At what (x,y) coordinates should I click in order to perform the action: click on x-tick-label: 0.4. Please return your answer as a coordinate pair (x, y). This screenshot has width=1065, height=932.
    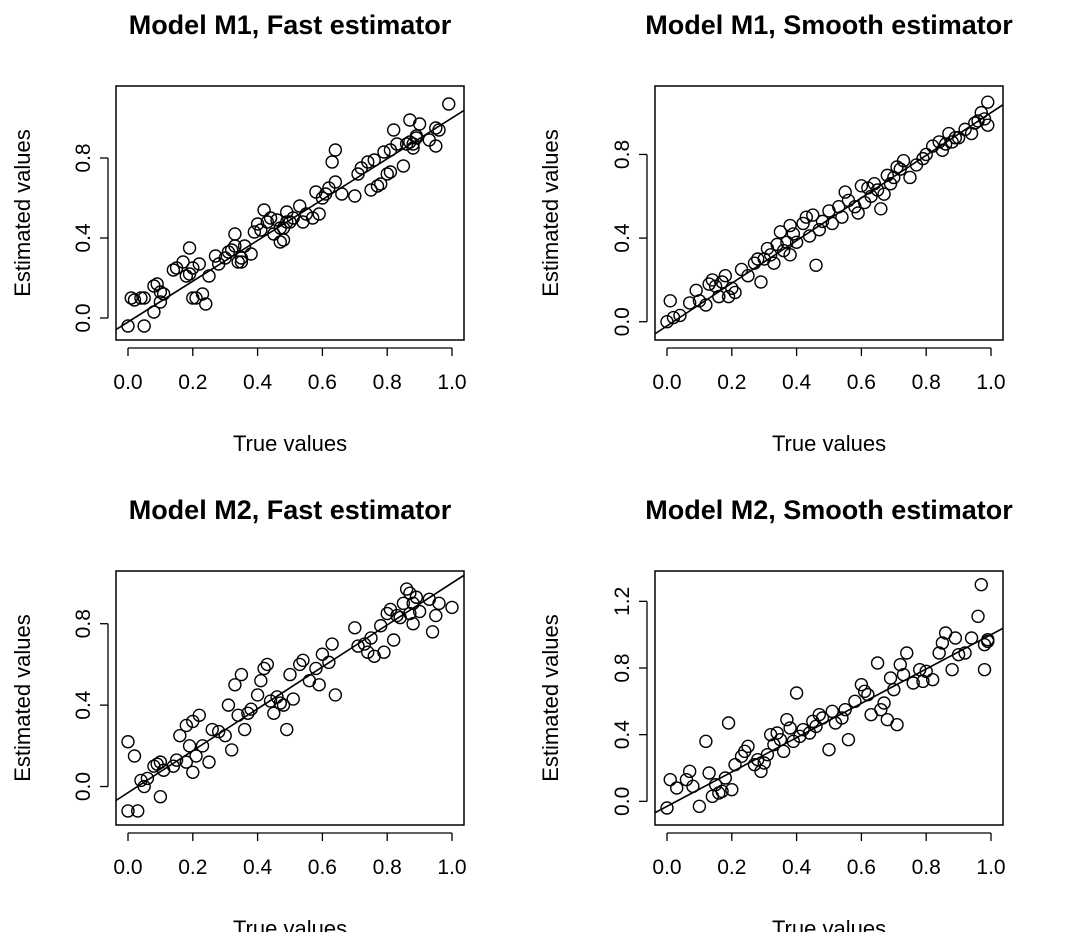
    Looking at the image, I should click on (258, 382).